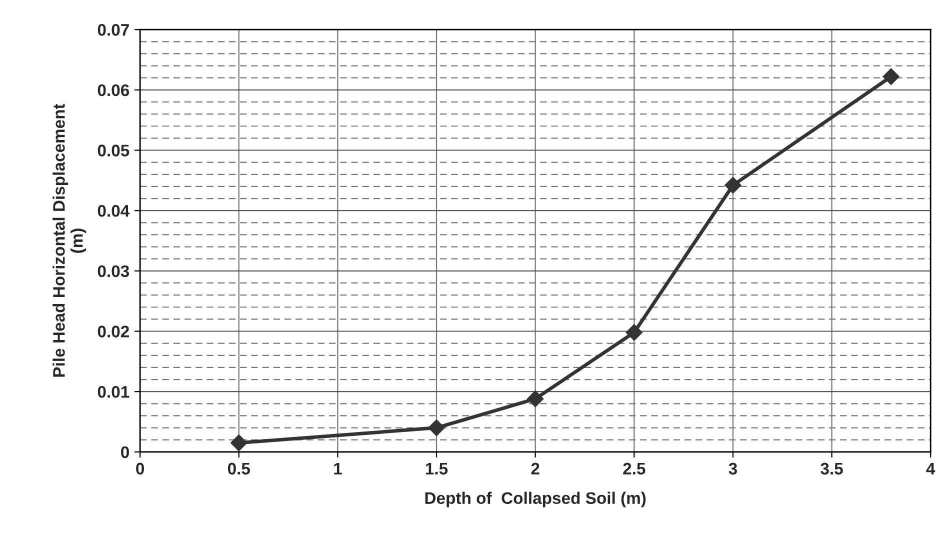  Describe the element at coordinates (114, 392) in the screenshot. I see `y-tick-label: 0.01` at that location.